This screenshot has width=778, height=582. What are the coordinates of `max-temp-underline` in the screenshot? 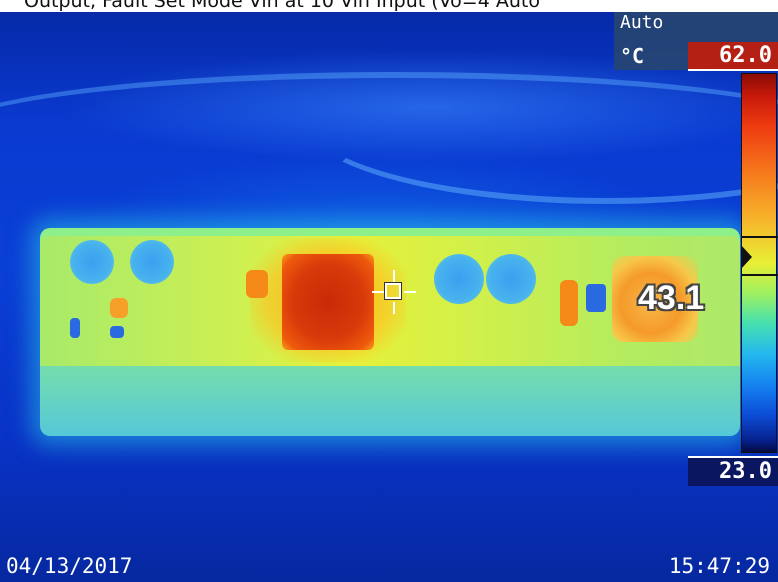 It's located at (733, 70).